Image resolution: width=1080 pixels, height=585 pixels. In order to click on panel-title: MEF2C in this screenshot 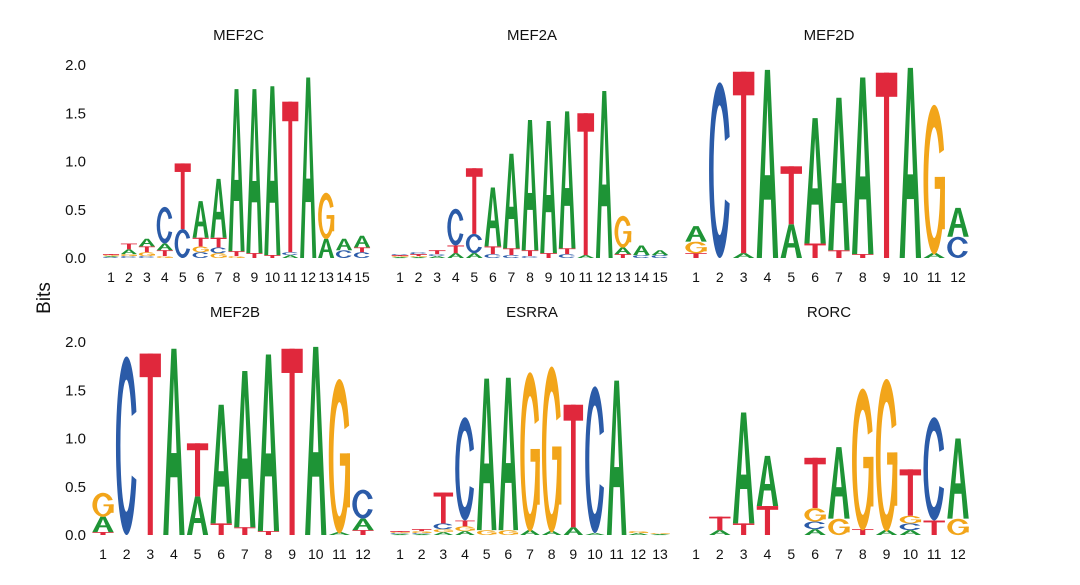, I will do `click(238, 35)`.